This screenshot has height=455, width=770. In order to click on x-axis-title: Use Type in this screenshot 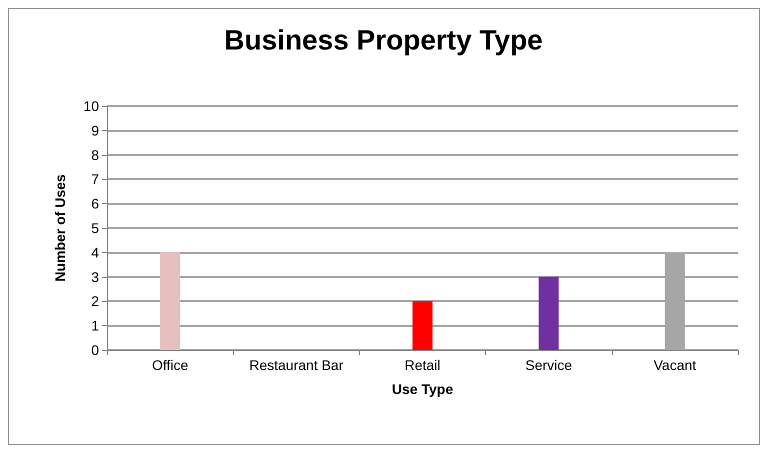, I will do `click(423, 389)`.